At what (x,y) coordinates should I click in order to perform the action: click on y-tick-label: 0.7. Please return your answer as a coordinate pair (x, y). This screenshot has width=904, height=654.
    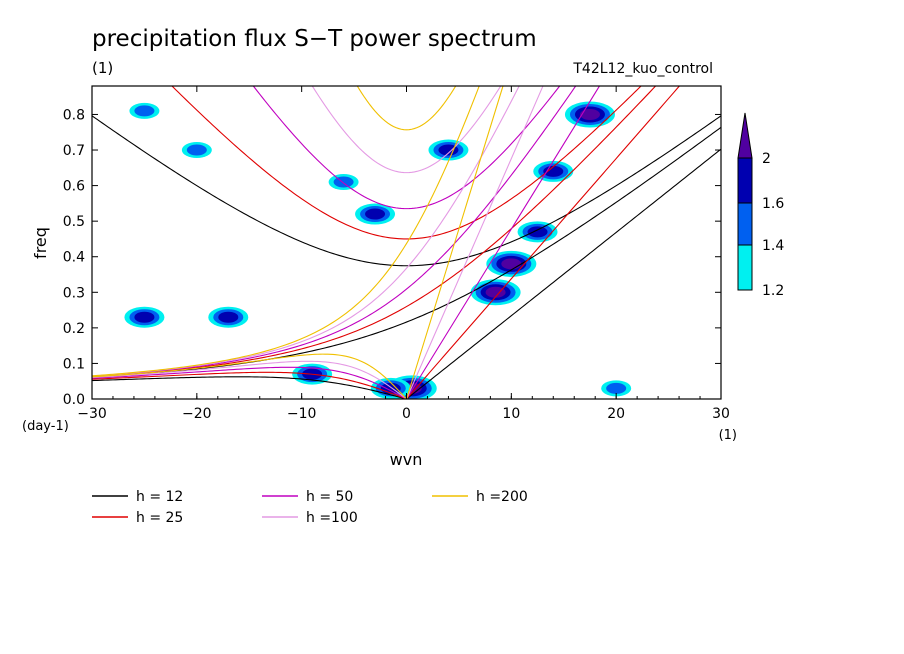
    Looking at the image, I should click on (74, 151).